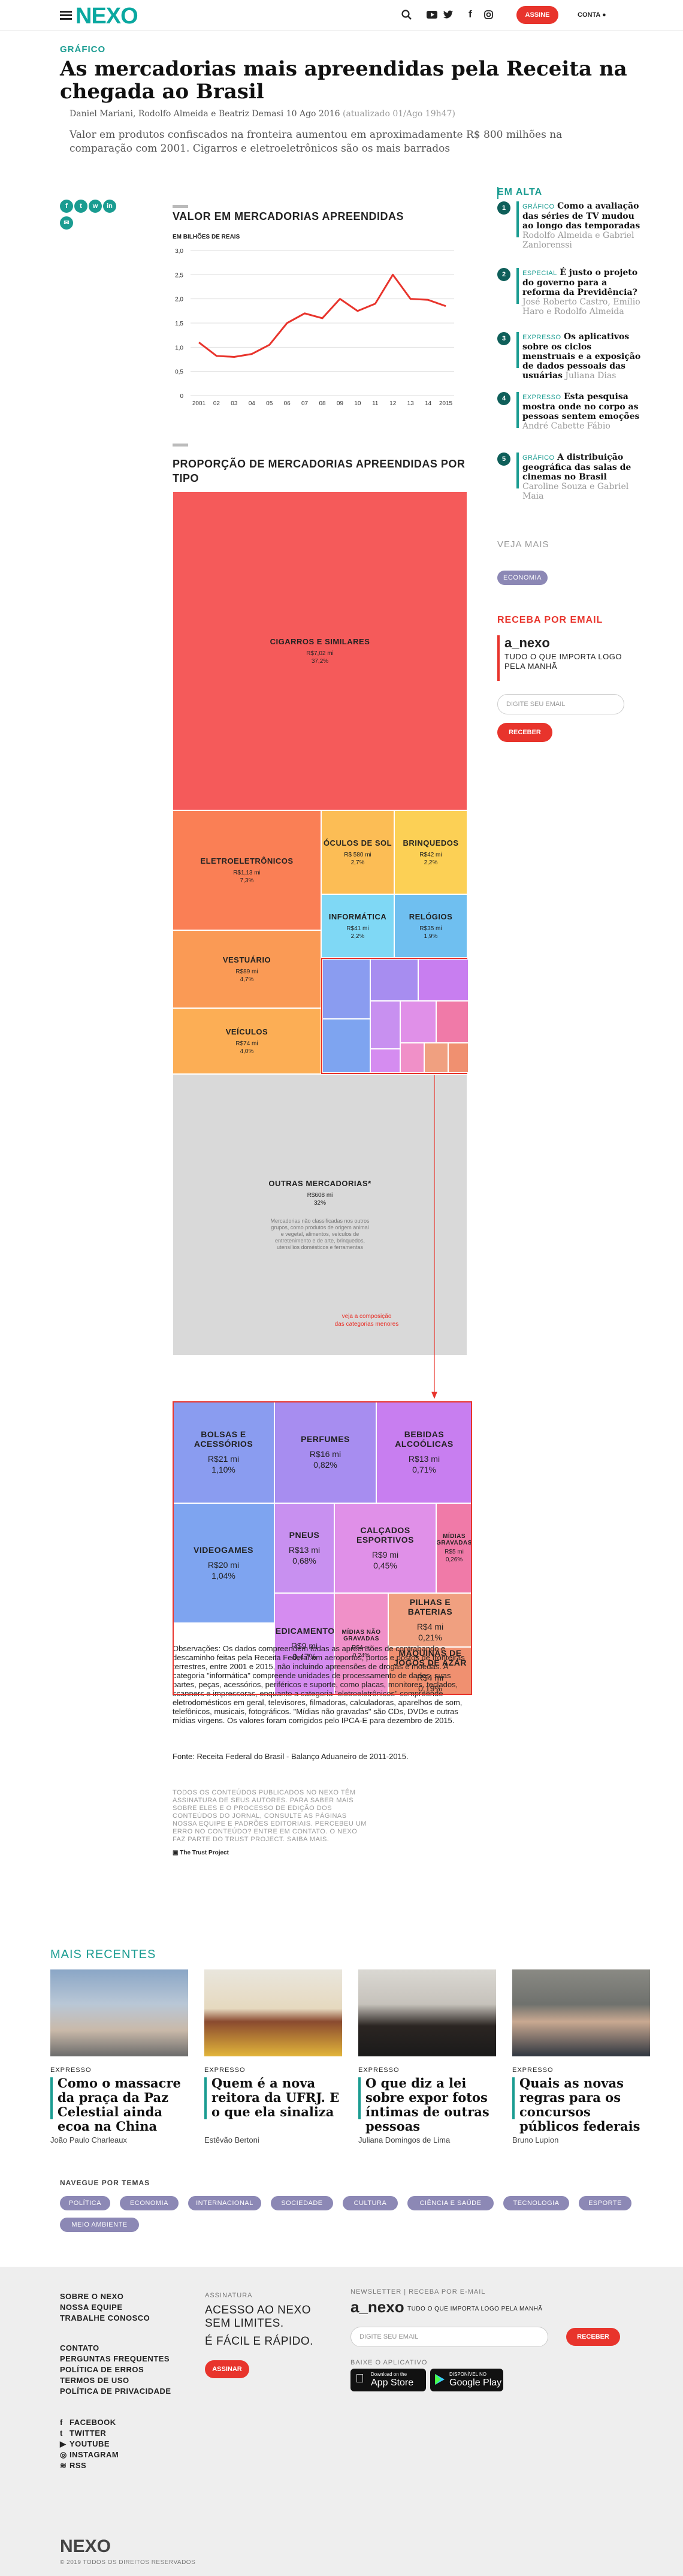 This screenshot has height=2576, width=683. What do you see at coordinates (385, 1548) in the screenshot?
I see `treemap-detail-cell: CALÇADOS ESPORTIVOS R$9 mi 0,45%` at bounding box center [385, 1548].